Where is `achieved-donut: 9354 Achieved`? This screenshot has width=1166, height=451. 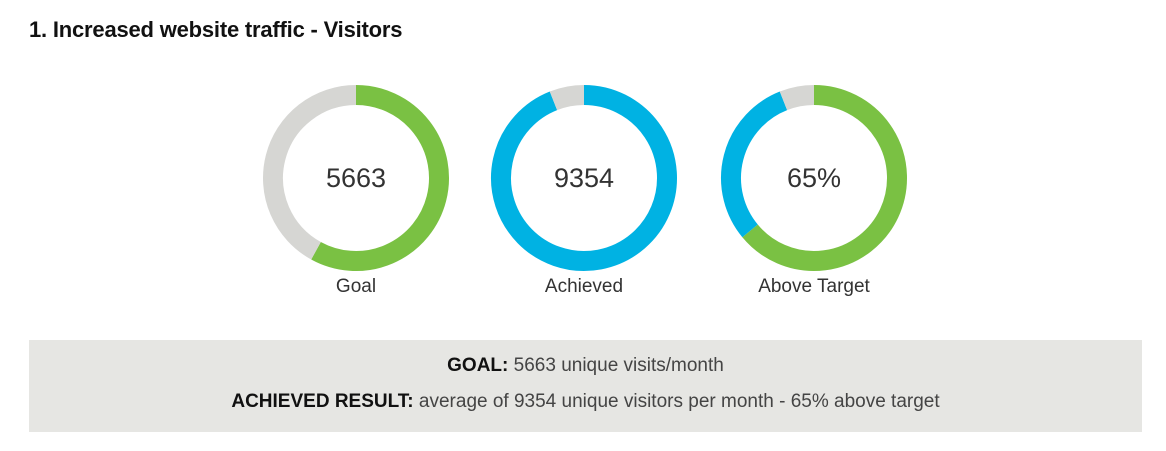
achieved-donut: 9354 Achieved is located at coordinates (584, 190).